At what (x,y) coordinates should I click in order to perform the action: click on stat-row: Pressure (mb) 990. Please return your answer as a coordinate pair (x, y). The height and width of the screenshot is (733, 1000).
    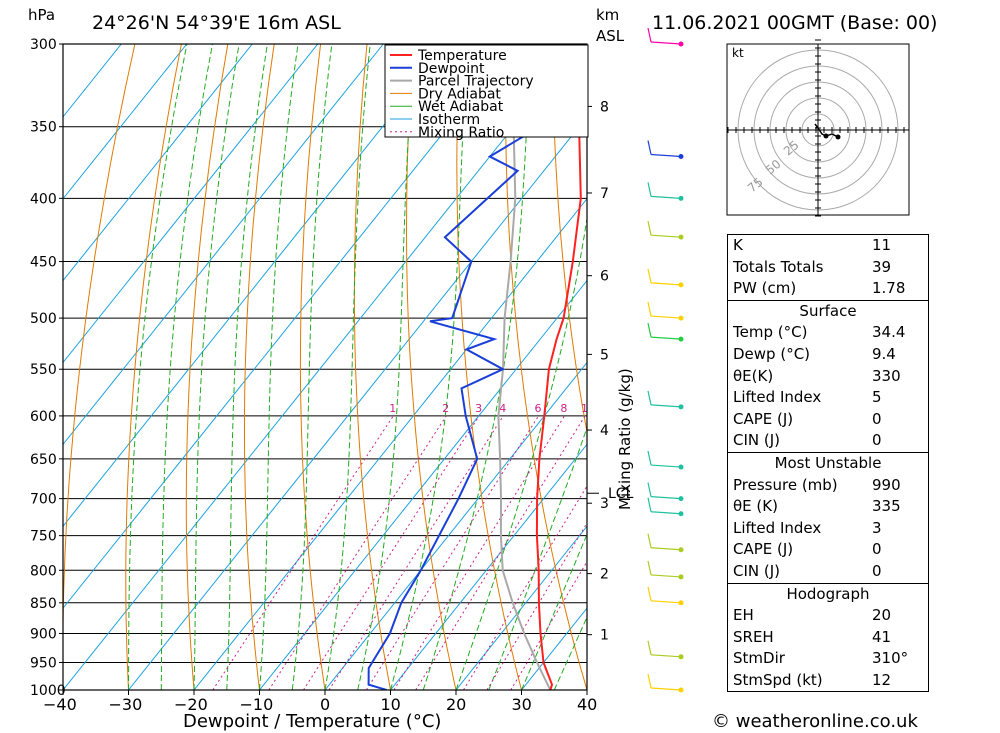
    Looking at the image, I should click on (828, 486).